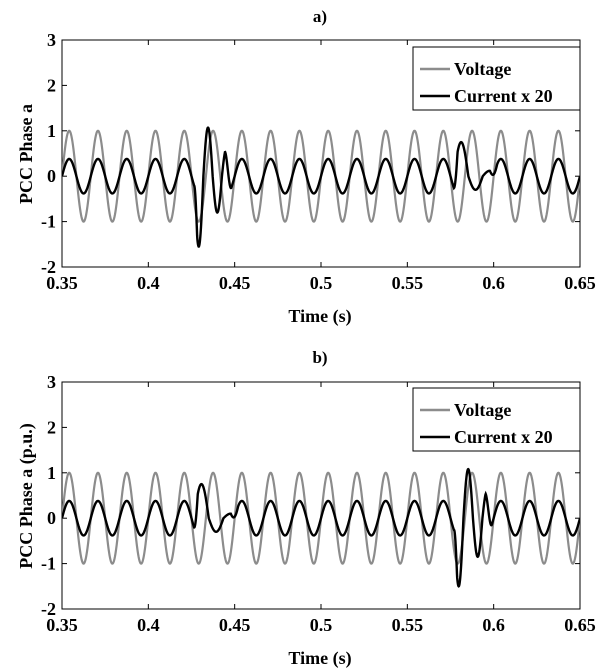  What do you see at coordinates (51, 40) in the screenshot?
I see `chart-a-ytick-label: 3` at bounding box center [51, 40].